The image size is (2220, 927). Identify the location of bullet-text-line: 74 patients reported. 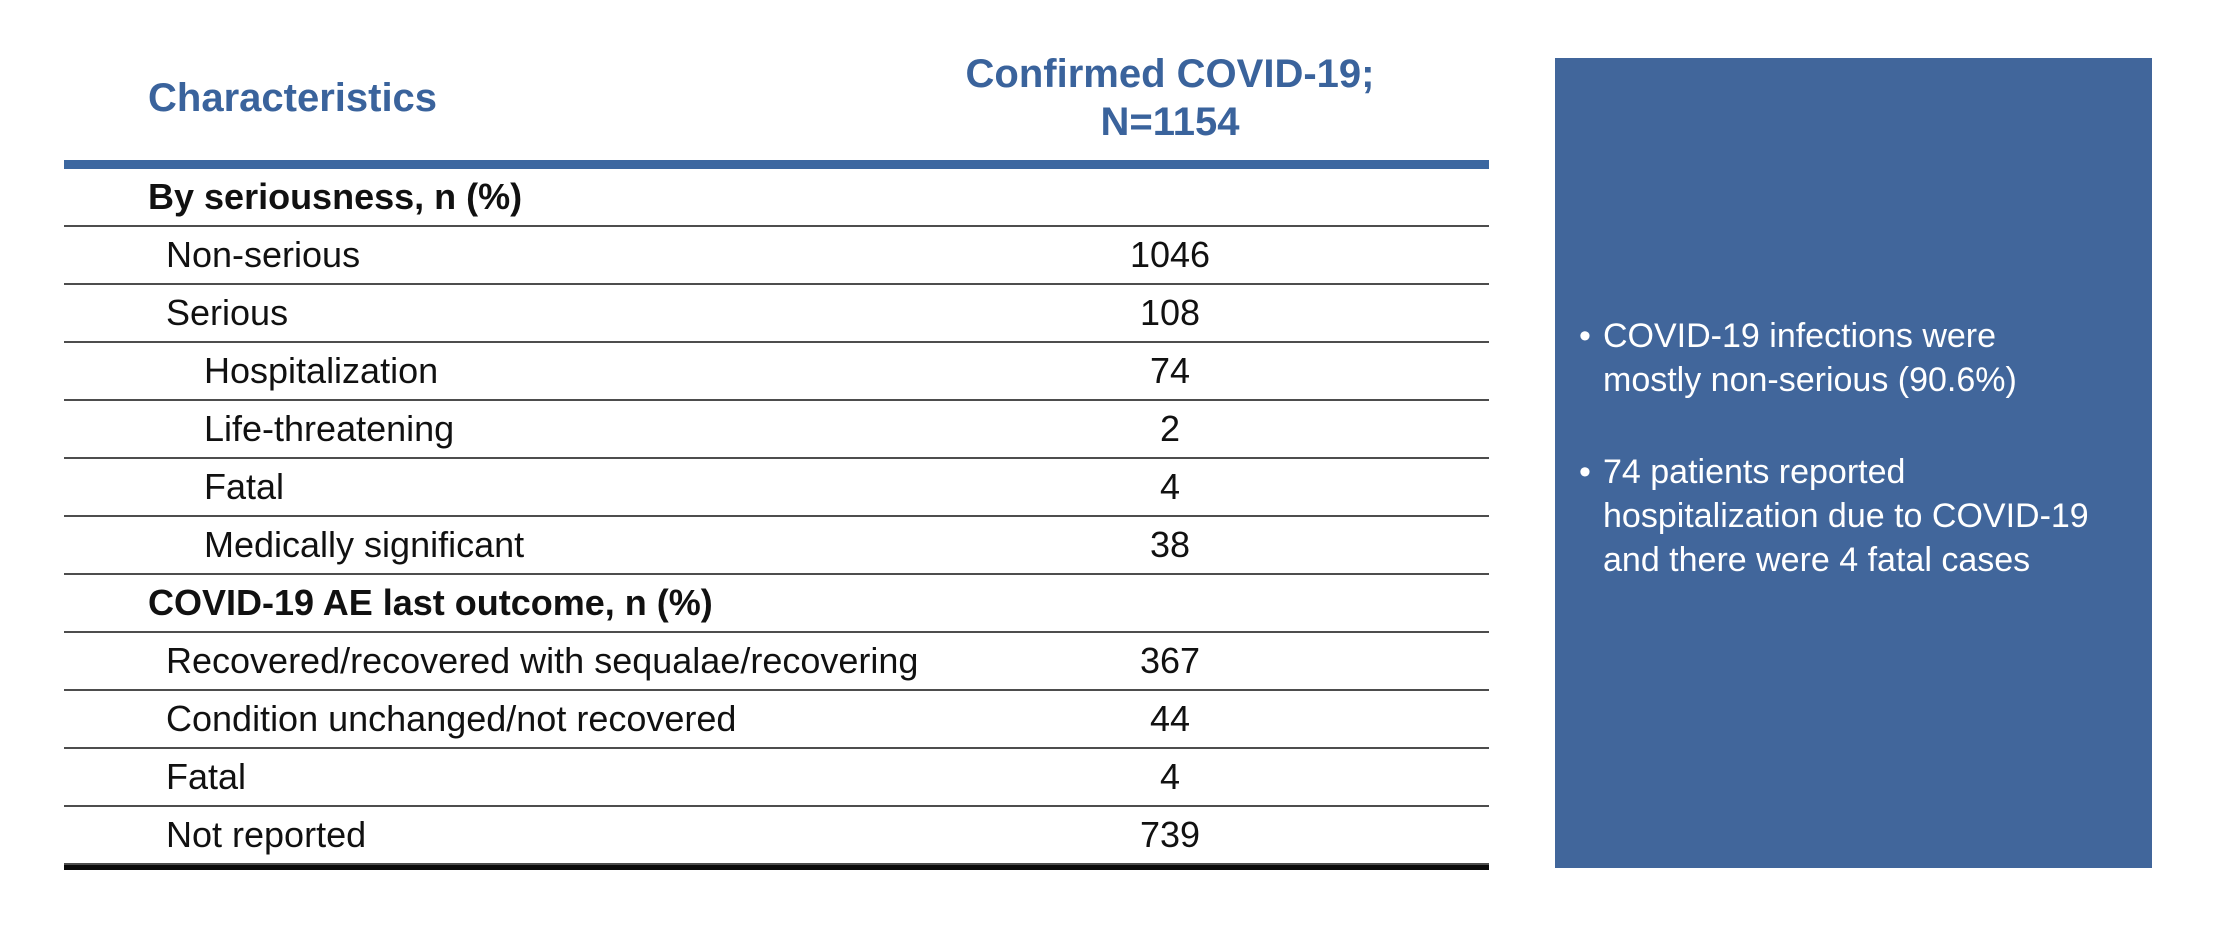
(1754, 472).